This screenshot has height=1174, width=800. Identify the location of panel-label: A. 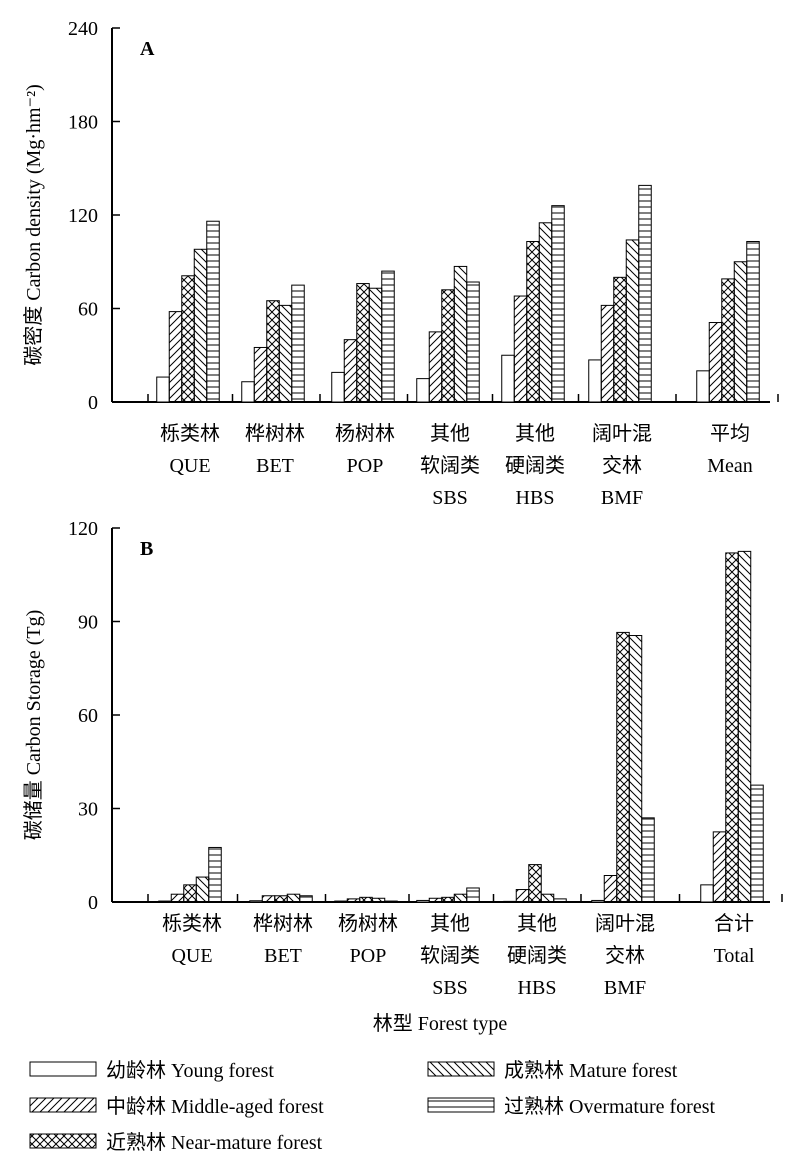
(147, 49).